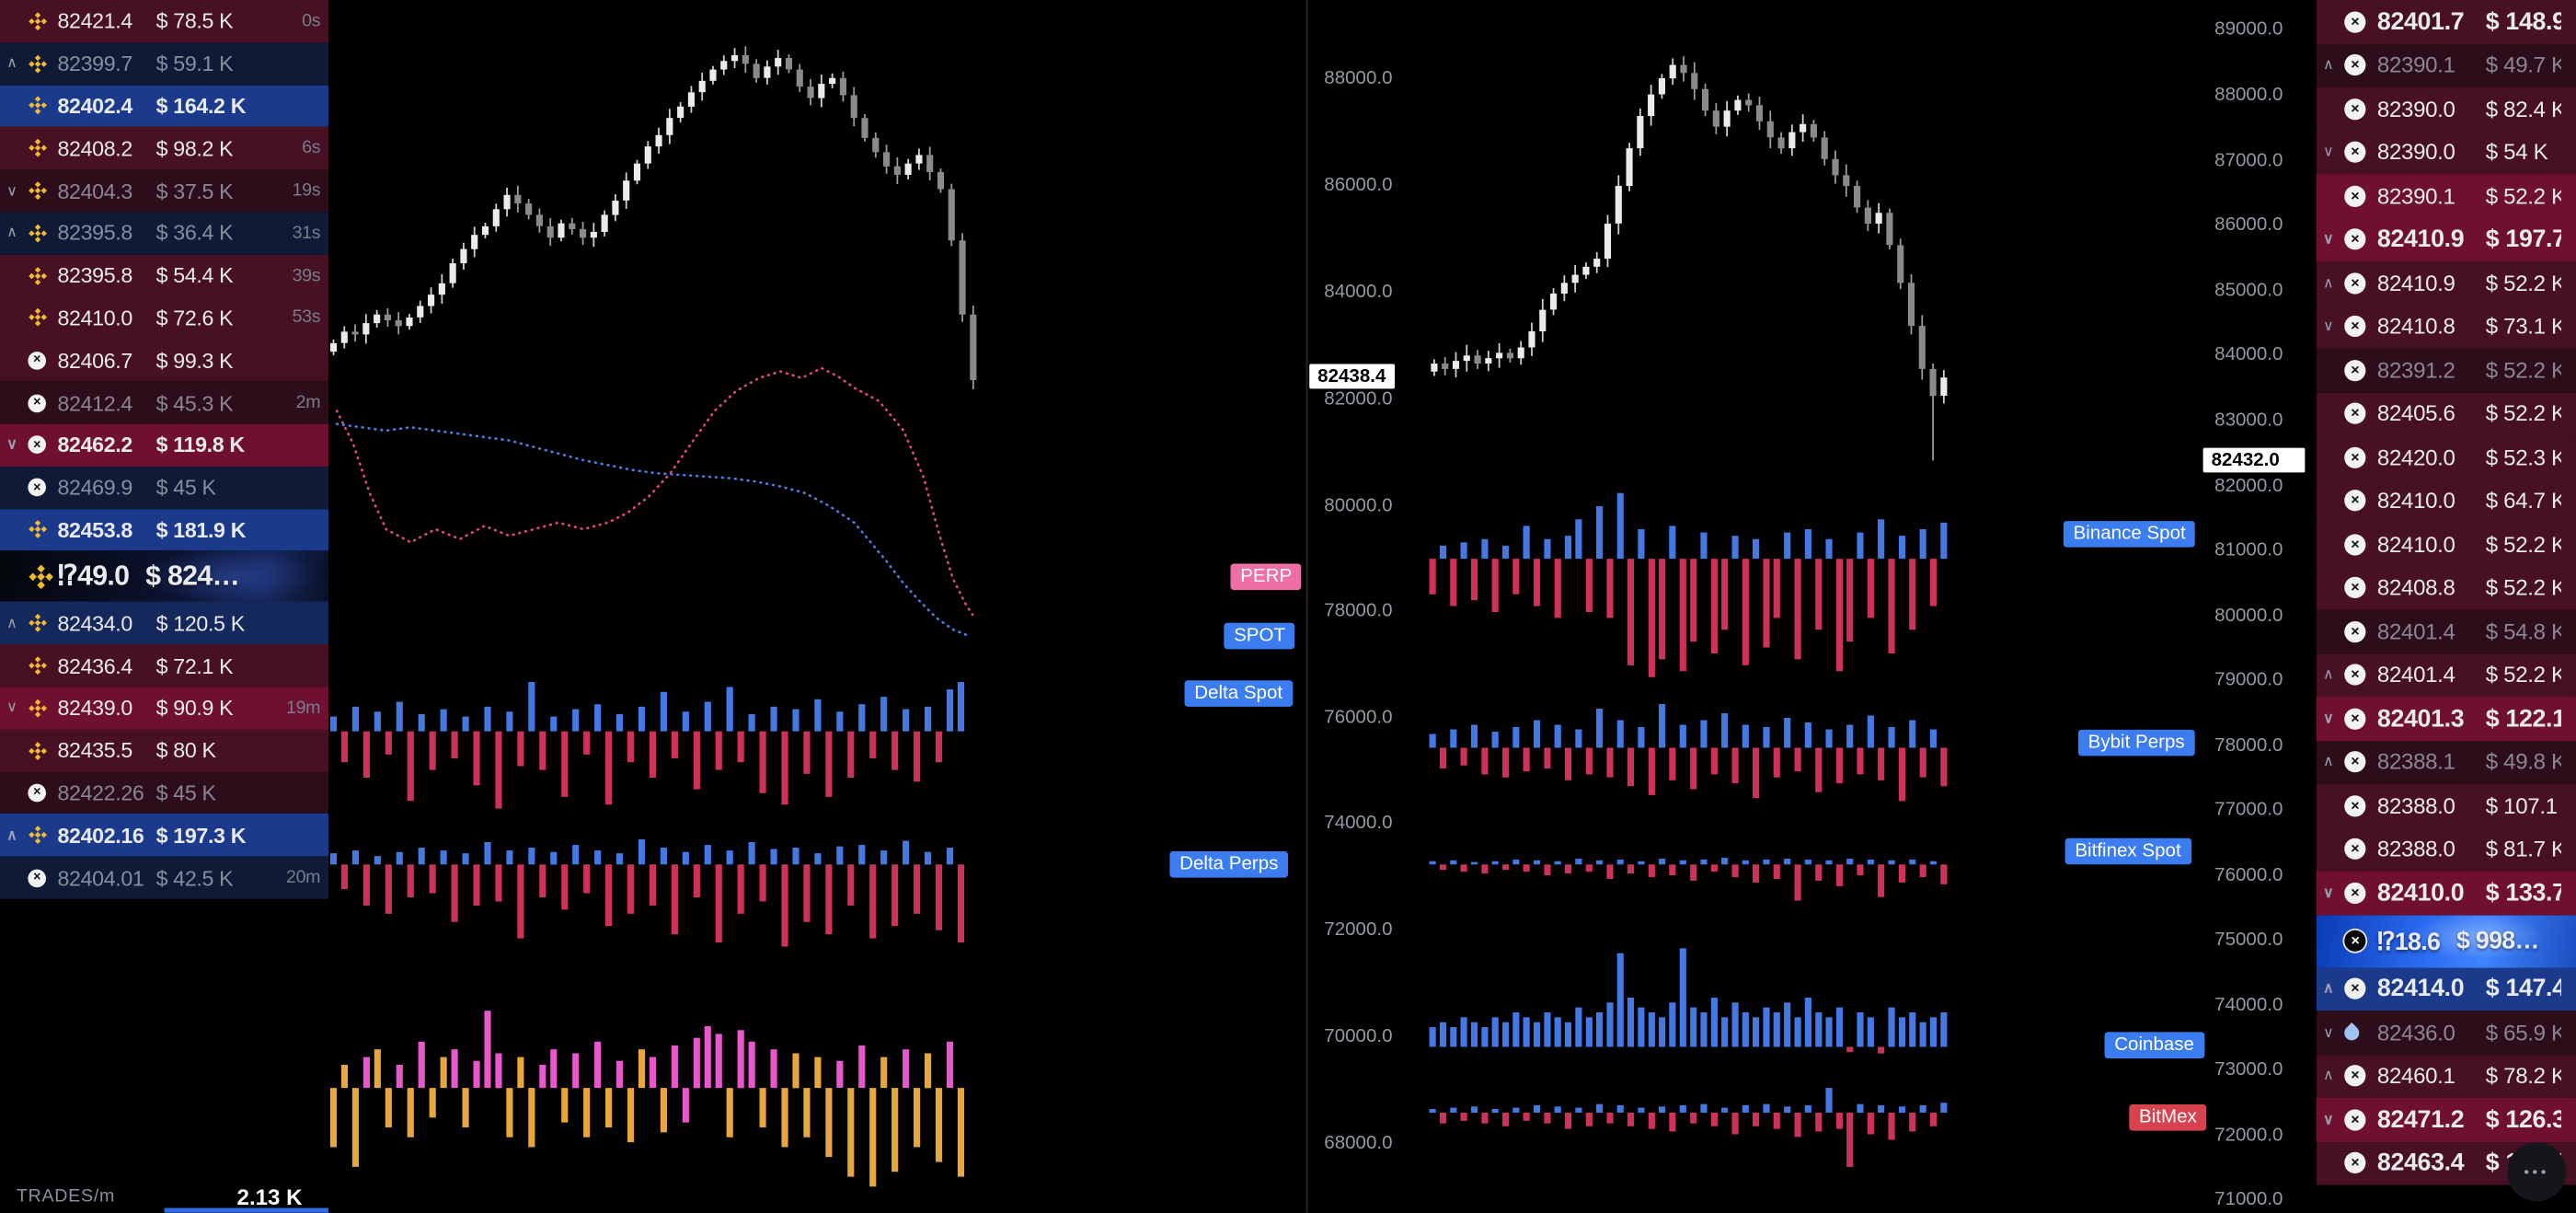 The height and width of the screenshot is (1213, 2576). What do you see at coordinates (2523, 805) in the screenshot?
I see `trade-amount: $ 107.1 K` at bounding box center [2523, 805].